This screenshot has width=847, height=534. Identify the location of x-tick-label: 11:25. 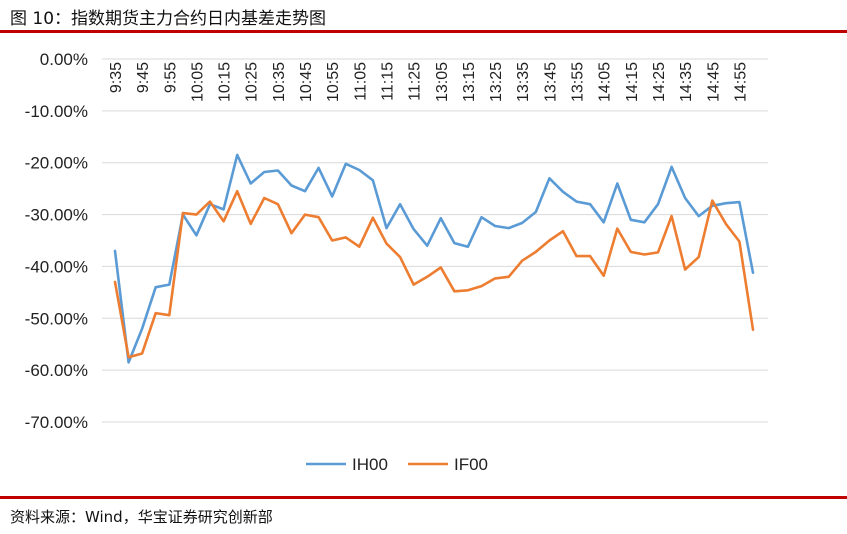
(415, 81).